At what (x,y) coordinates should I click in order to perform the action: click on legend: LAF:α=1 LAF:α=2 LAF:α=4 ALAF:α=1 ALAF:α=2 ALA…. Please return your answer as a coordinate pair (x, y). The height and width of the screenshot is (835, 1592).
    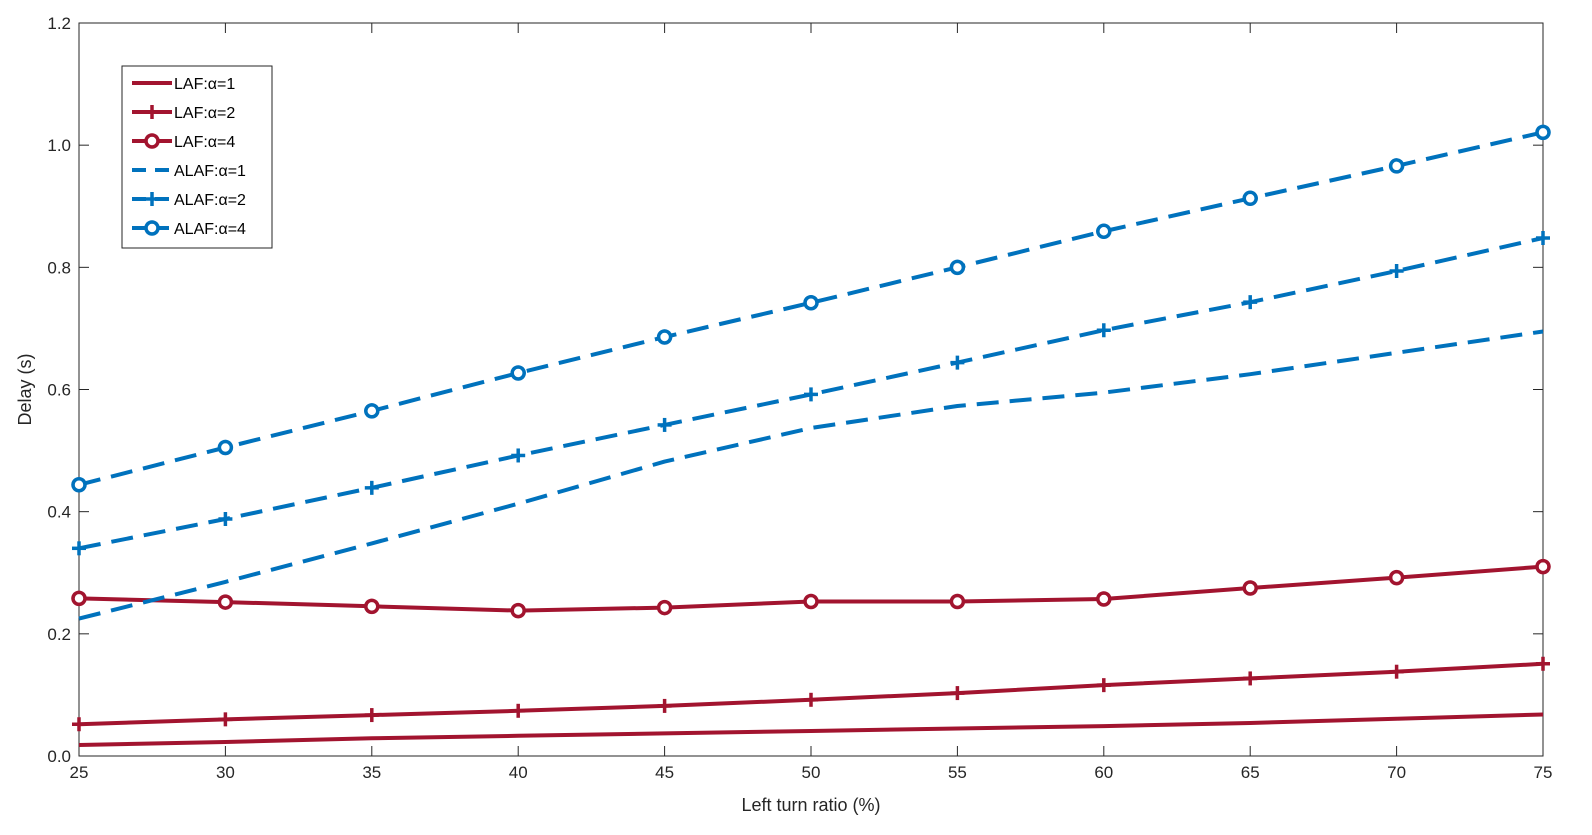
    Looking at the image, I should click on (197, 157).